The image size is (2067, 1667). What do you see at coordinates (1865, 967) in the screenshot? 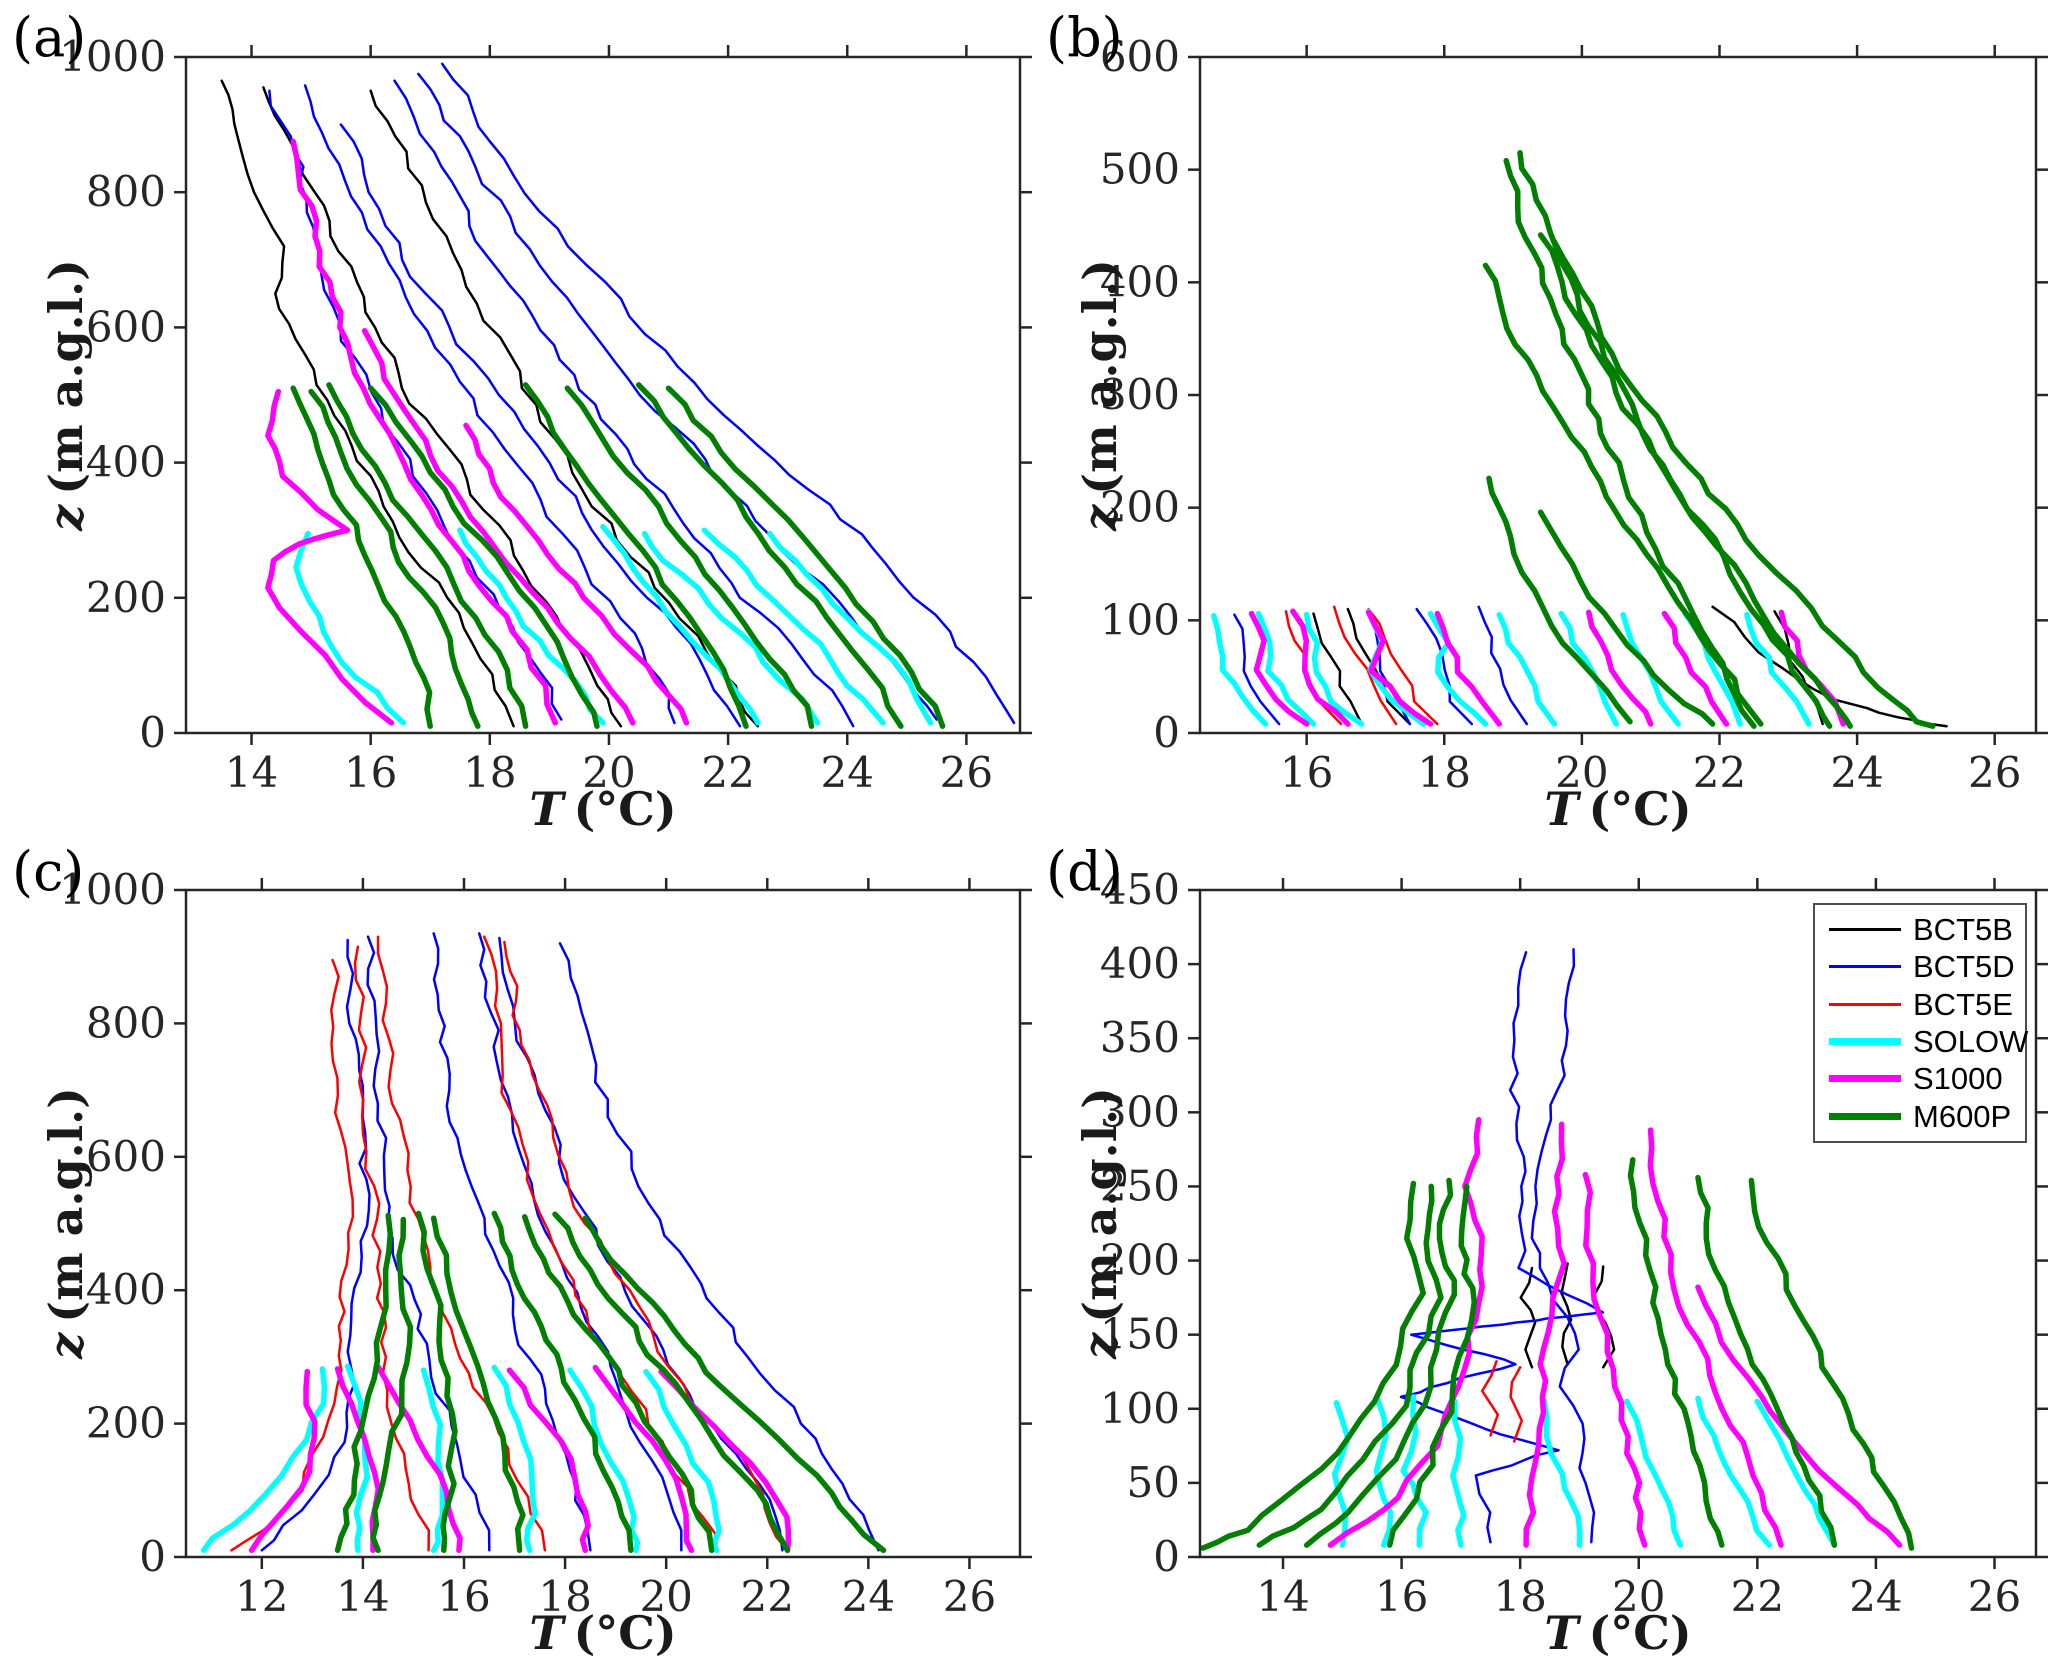
I see `legend-line-sample-bct5d` at bounding box center [1865, 967].